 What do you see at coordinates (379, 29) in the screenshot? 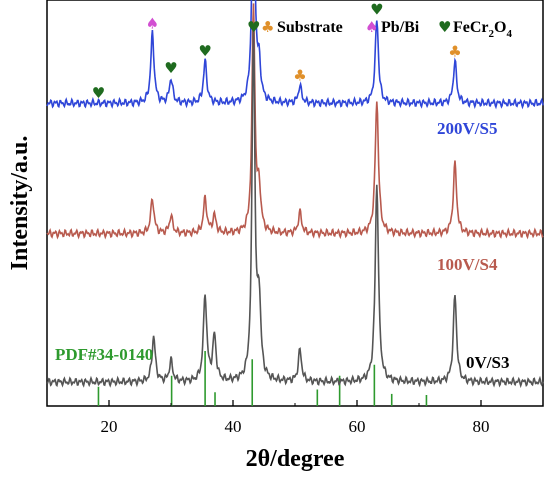
I see `legend: ♥ ♣ Substrate ♠ Pb/Bi ♥ FeCr2O4` at bounding box center [379, 29].